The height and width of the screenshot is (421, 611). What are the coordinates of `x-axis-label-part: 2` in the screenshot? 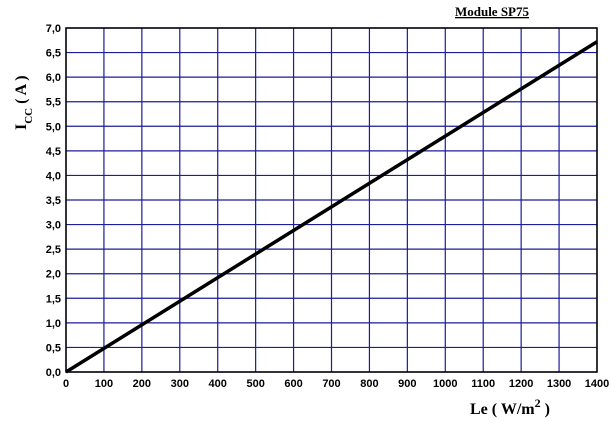 It's located at (538, 403).